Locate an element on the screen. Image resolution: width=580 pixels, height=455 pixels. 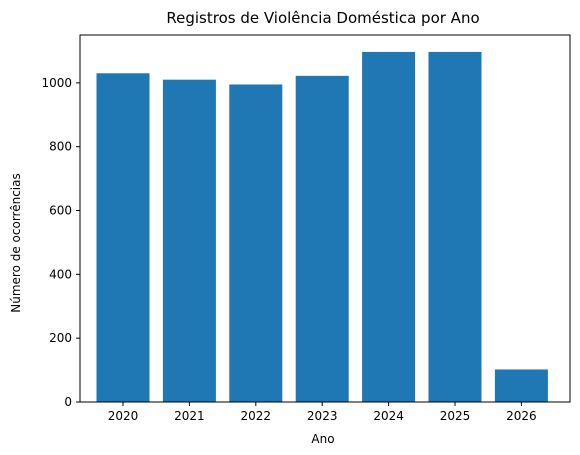
y-tick-label-0: 0 is located at coordinates (68, 402).